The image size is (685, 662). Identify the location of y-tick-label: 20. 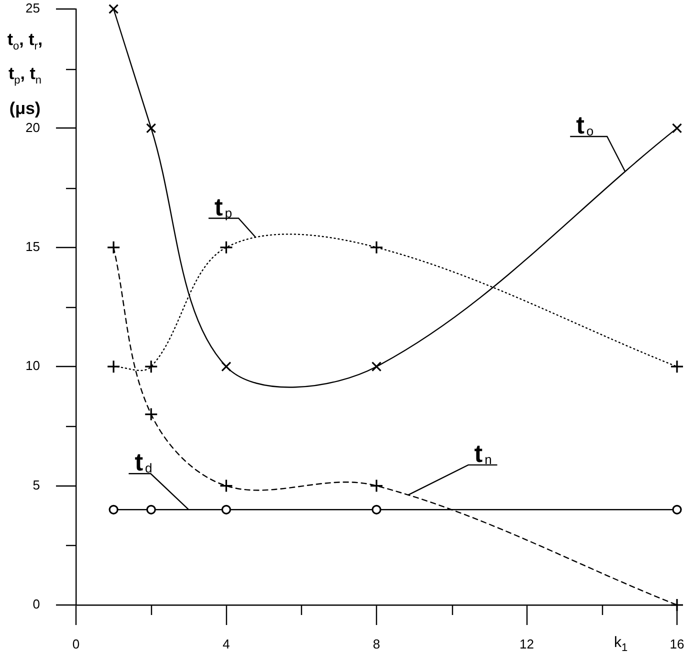
(33, 127).